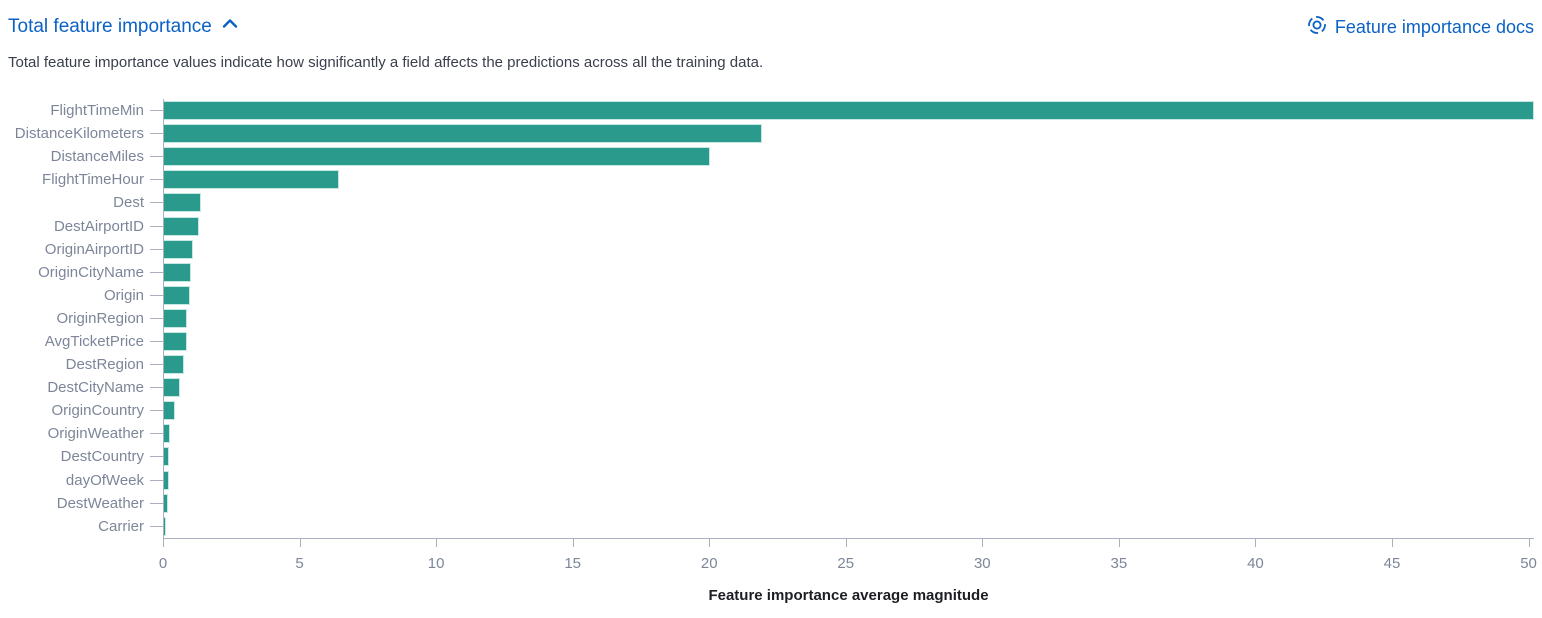 The image size is (1542, 618). Describe the element at coordinates (1317, 27) in the screenshot. I see `lifering-help-icon` at that location.